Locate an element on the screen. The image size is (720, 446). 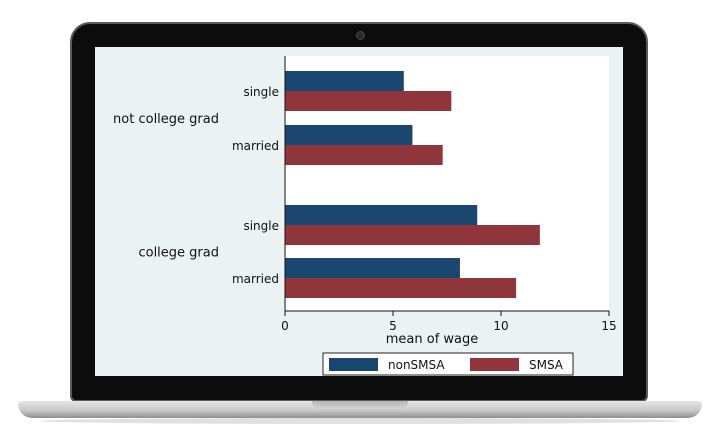
legend: nonSMSA SMSA is located at coordinates (448, 364).